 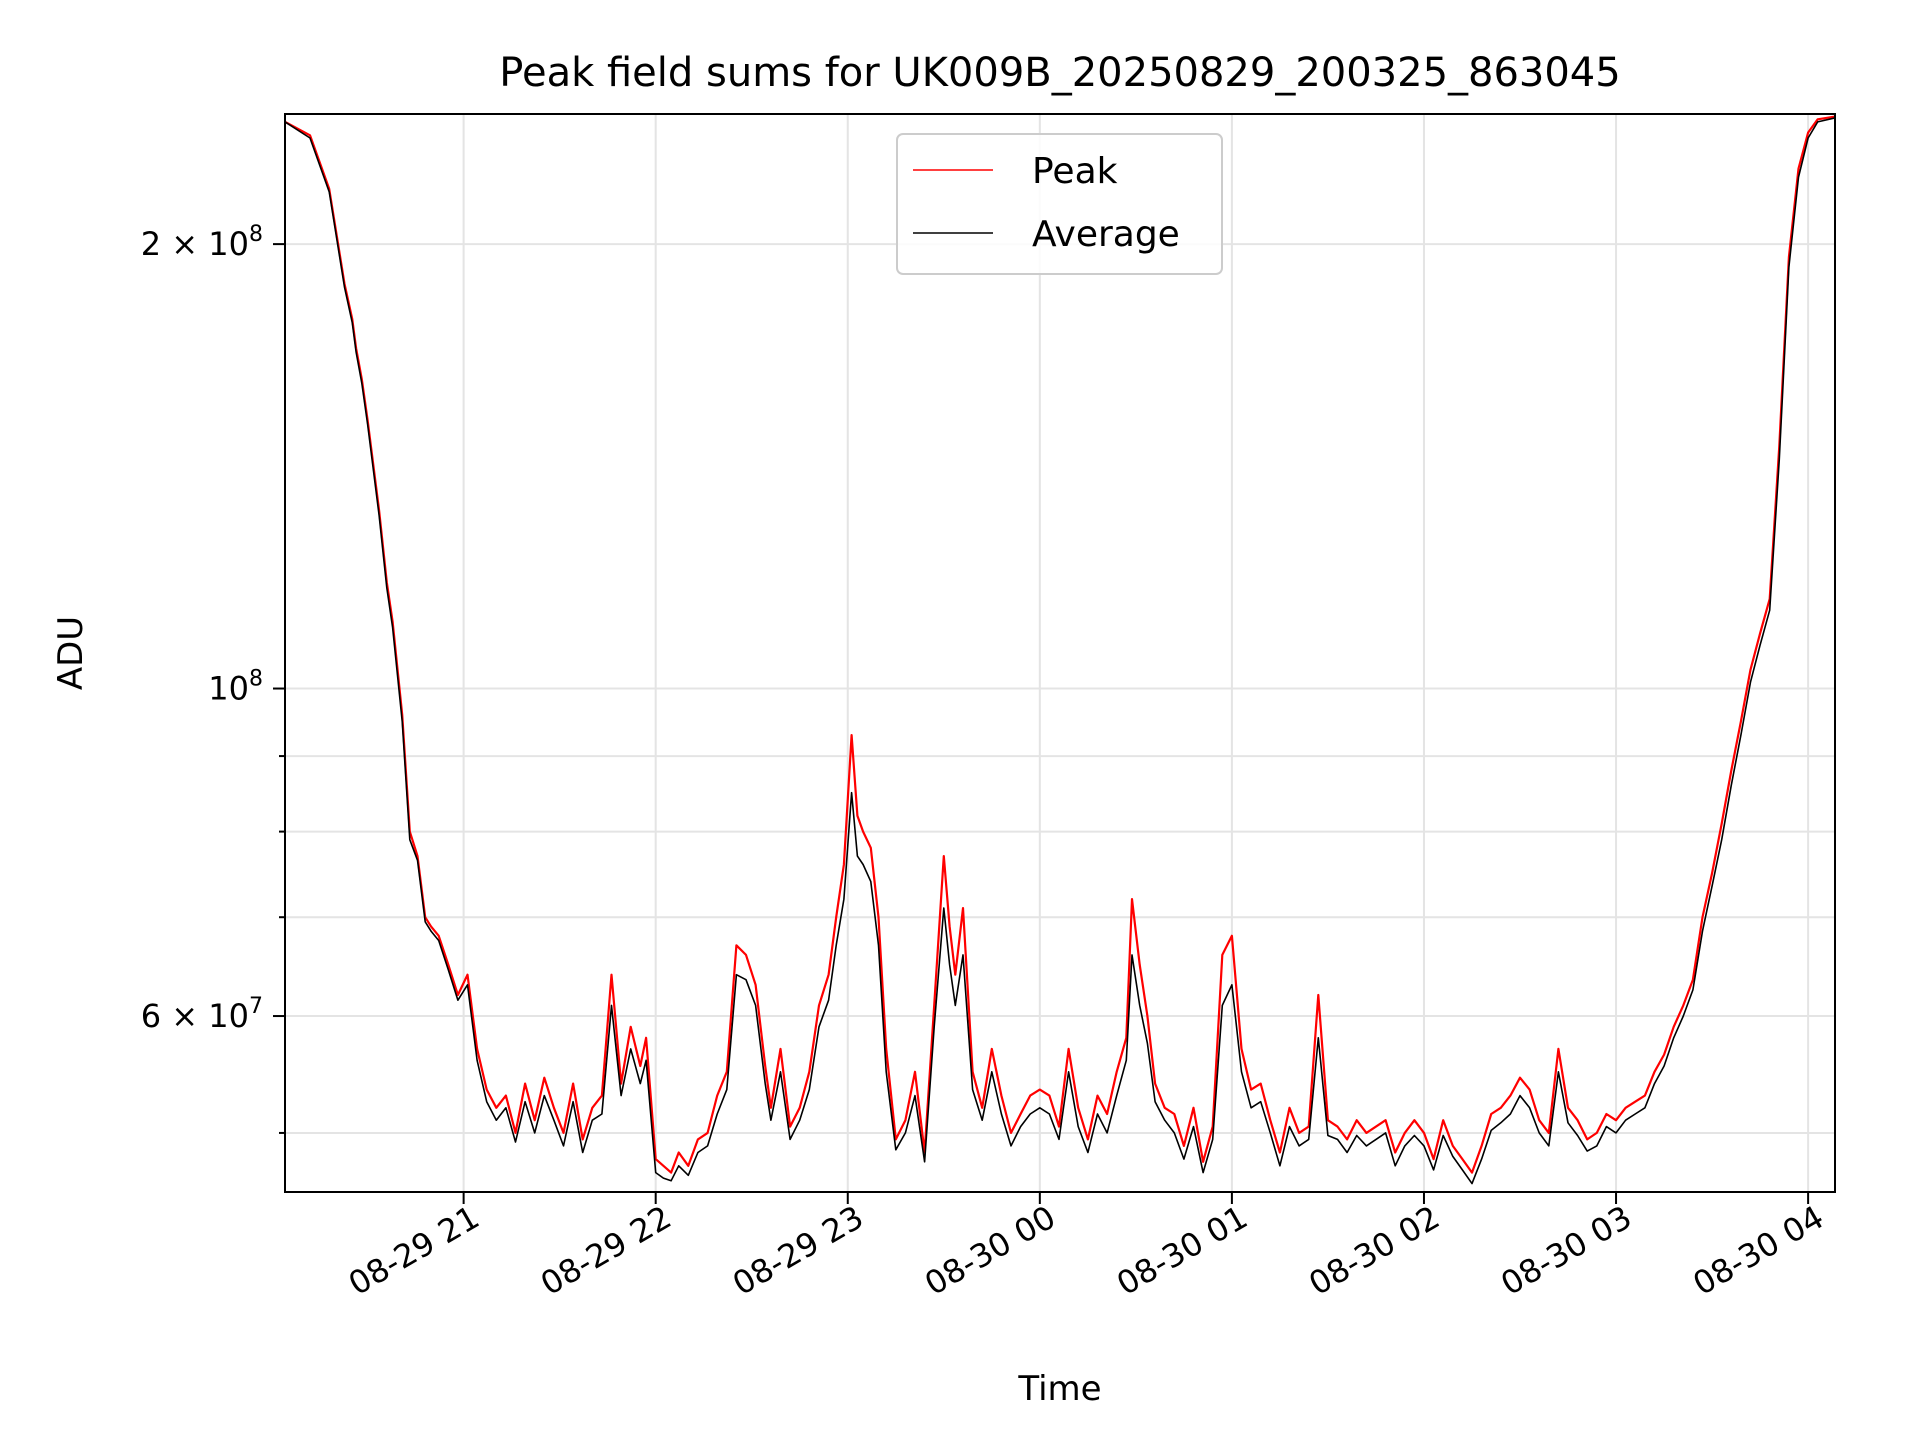 I want to click on y-tick-label: 6 × 107, so click(x=202, y=1014).